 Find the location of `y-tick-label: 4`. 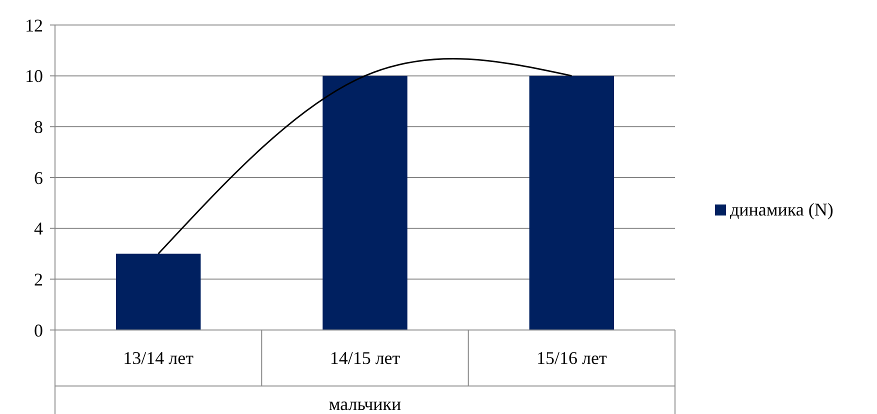

y-tick-label: 4 is located at coordinates (38, 228).